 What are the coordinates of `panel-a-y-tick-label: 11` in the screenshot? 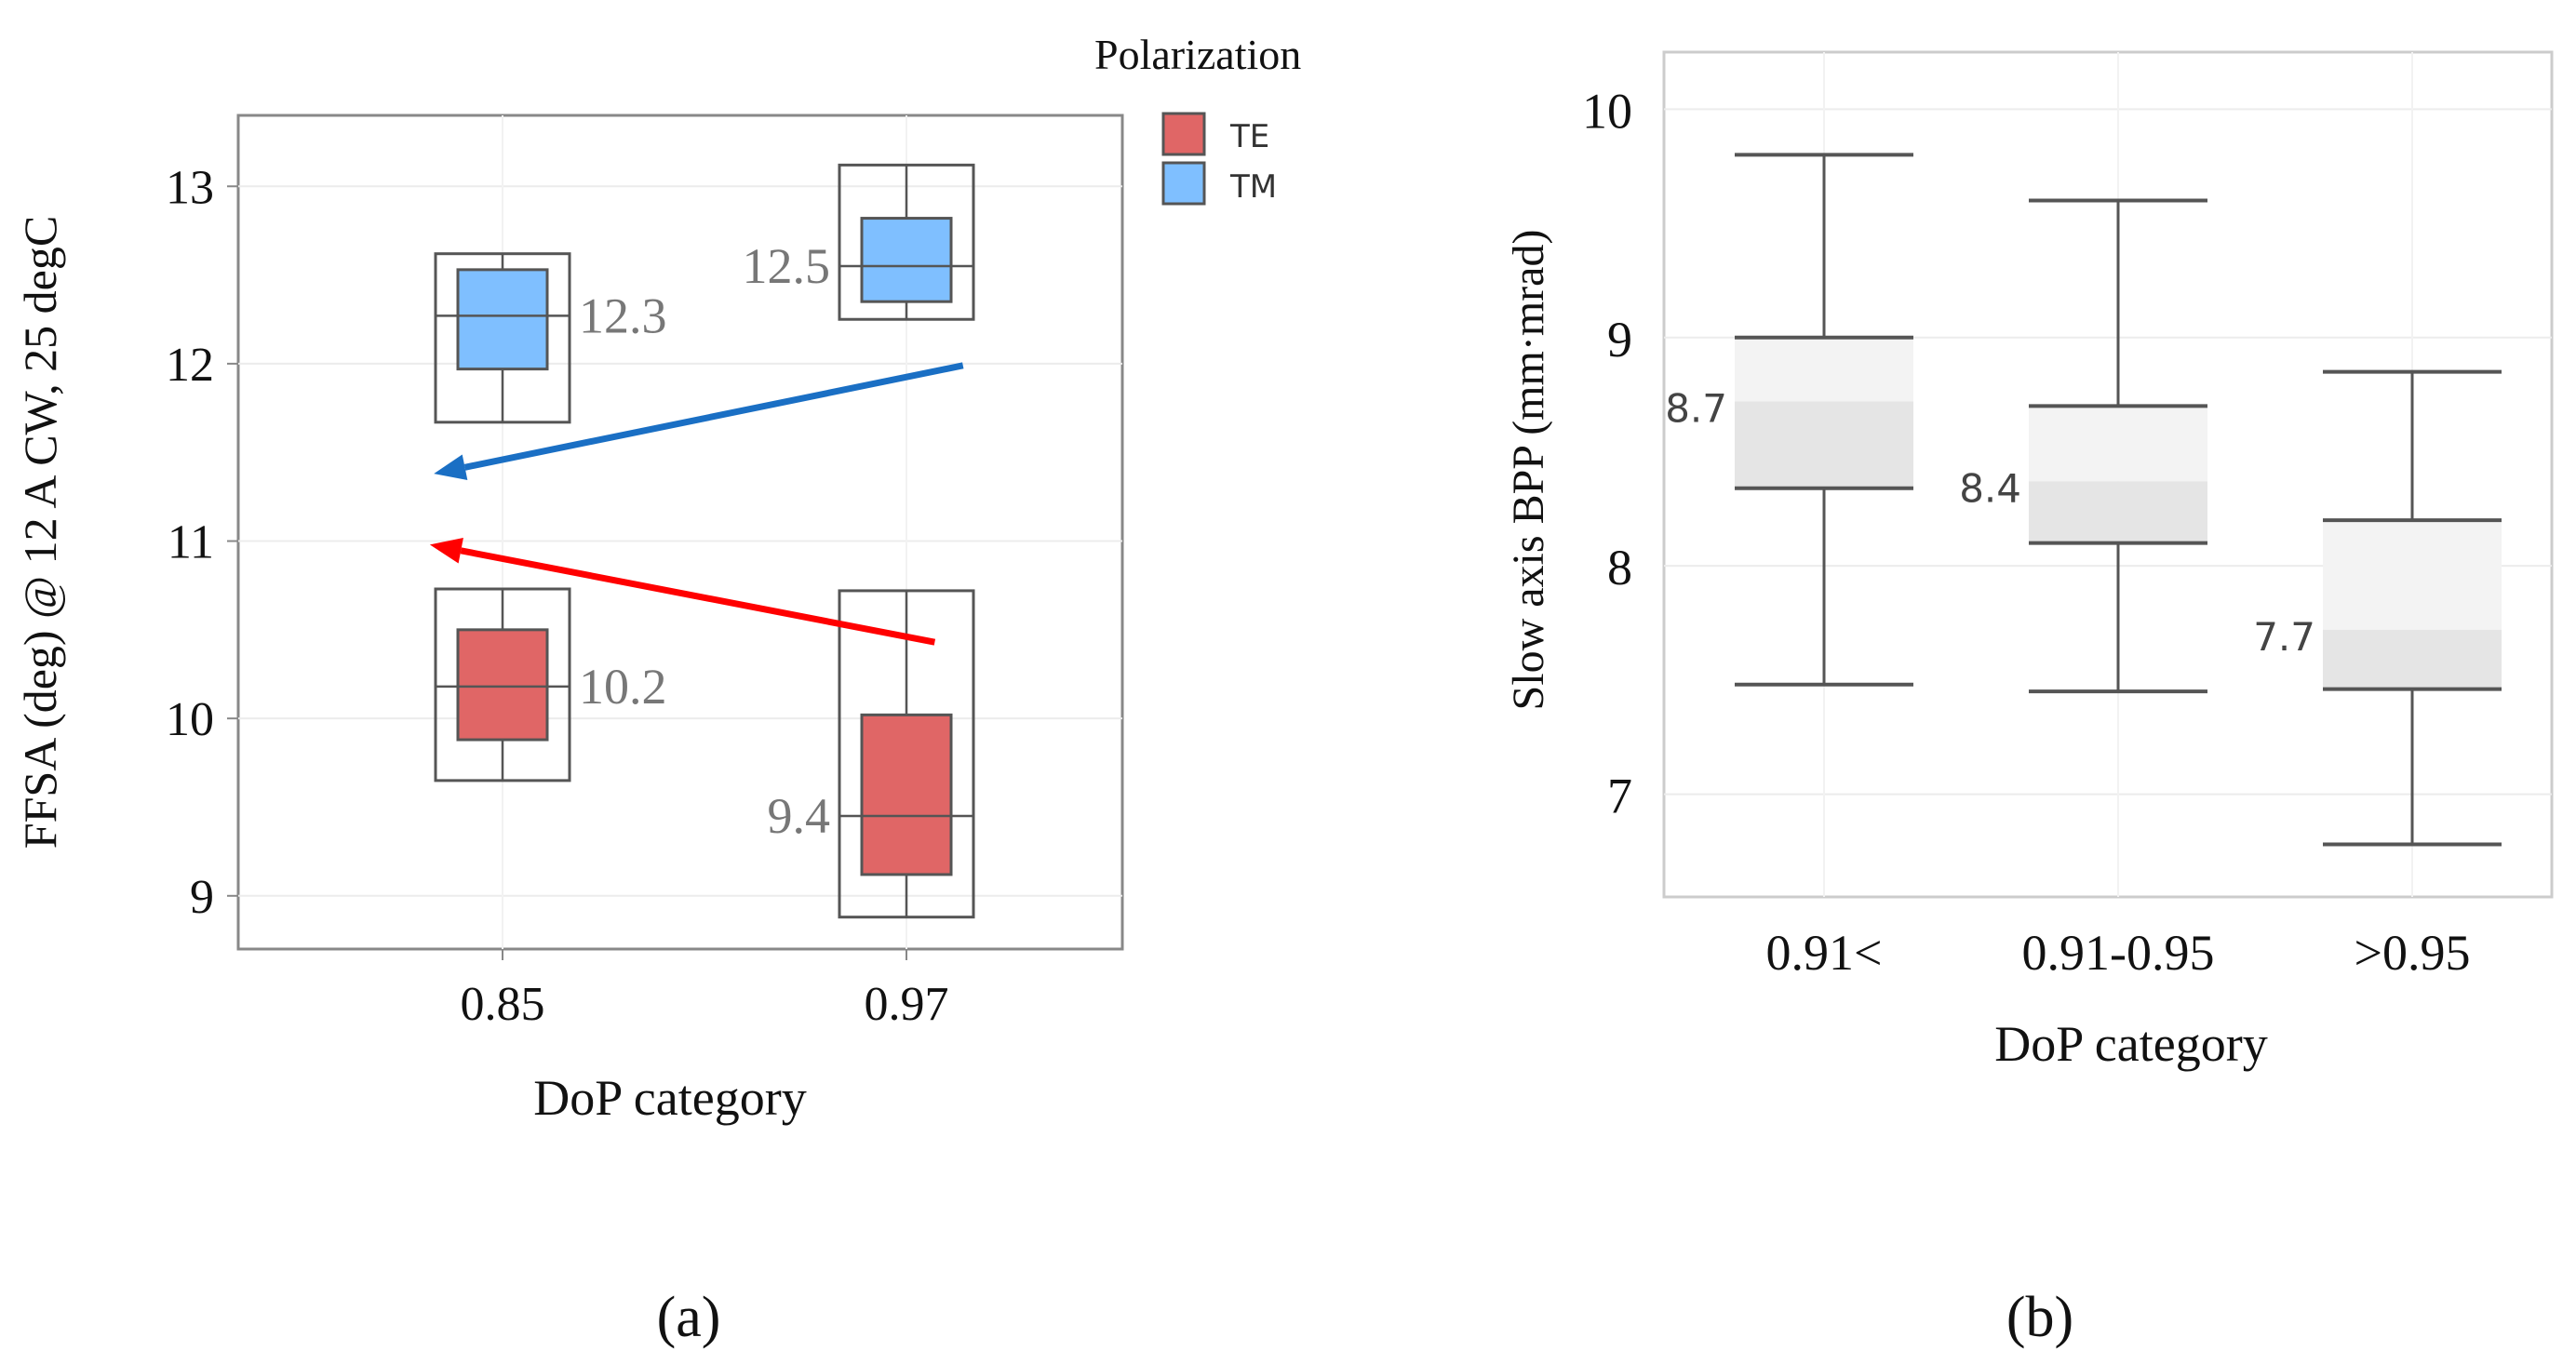 It's located at (191, 542).